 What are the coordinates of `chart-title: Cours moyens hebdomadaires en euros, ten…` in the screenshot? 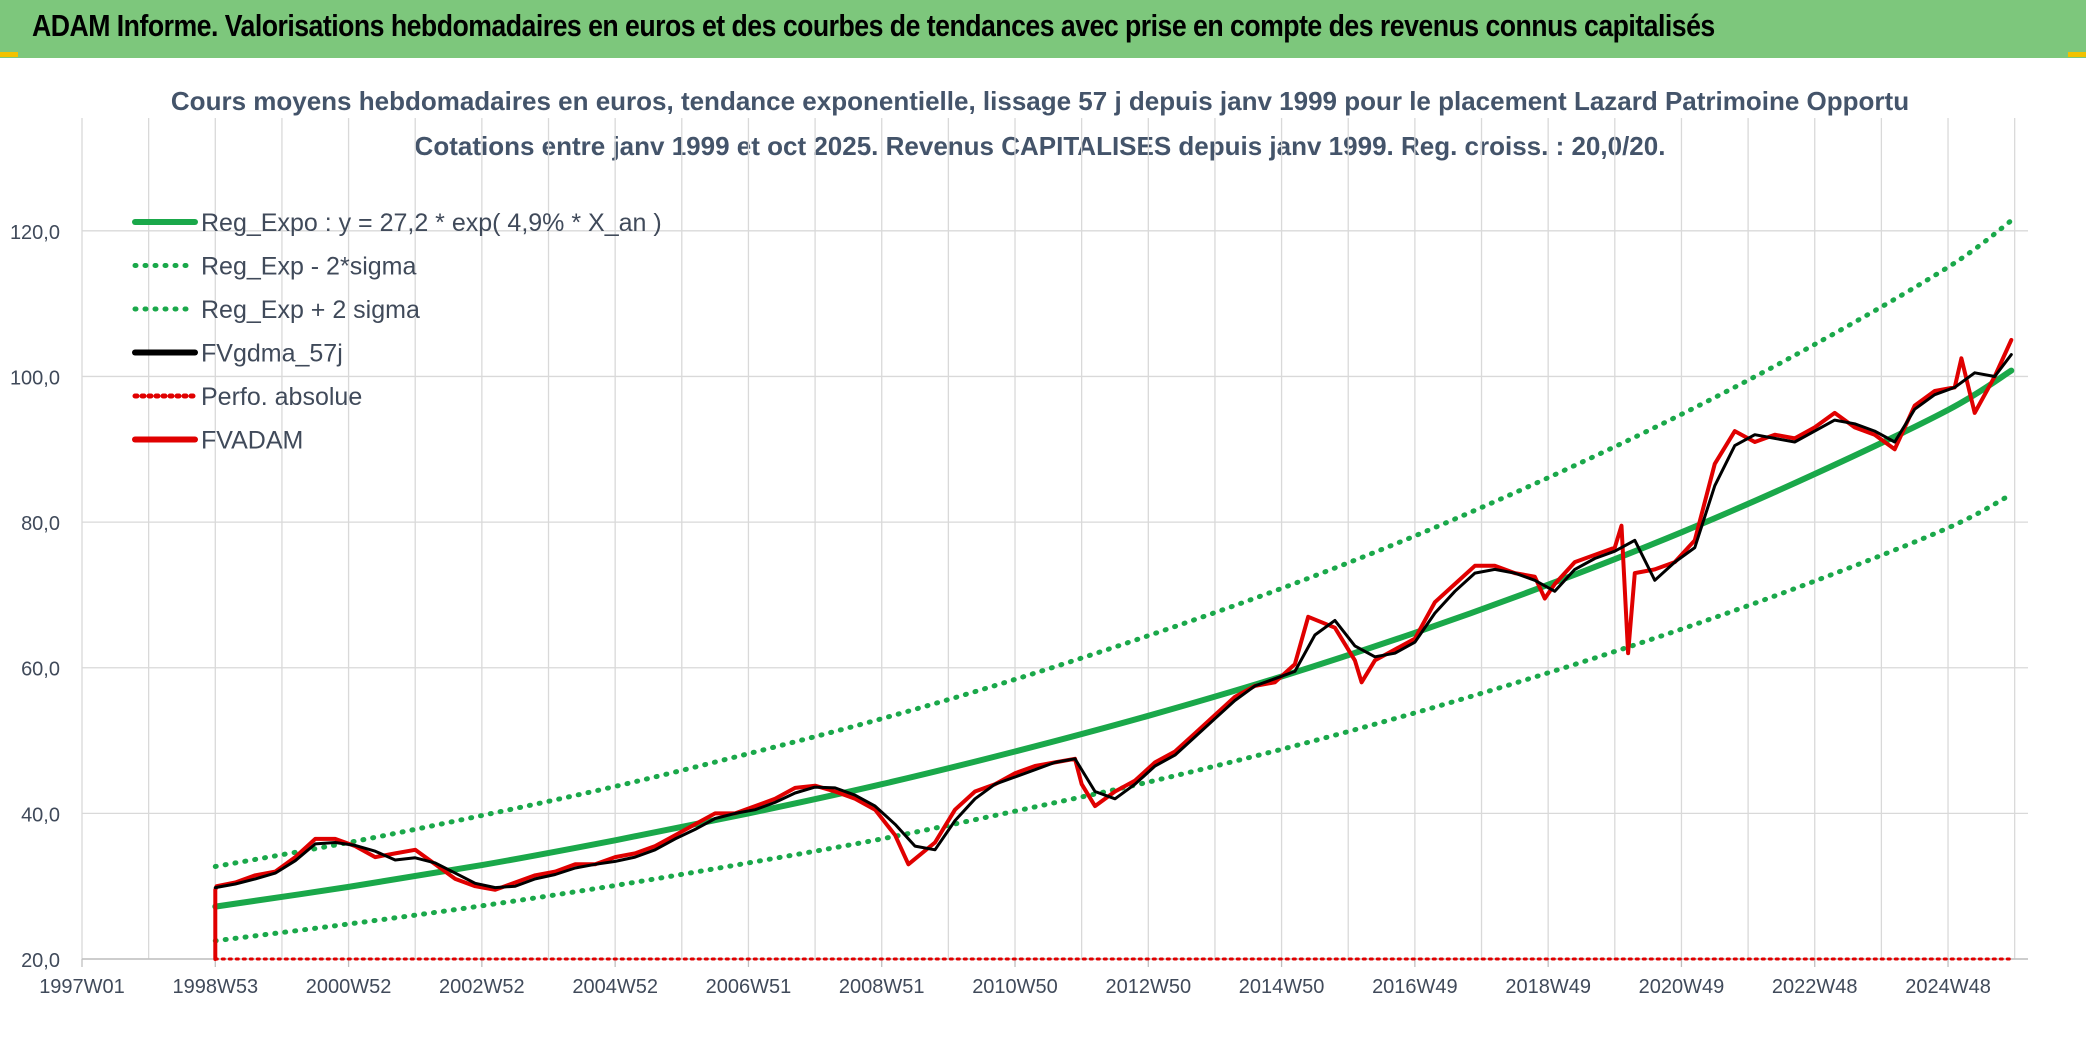 It's located at (1040, 101).